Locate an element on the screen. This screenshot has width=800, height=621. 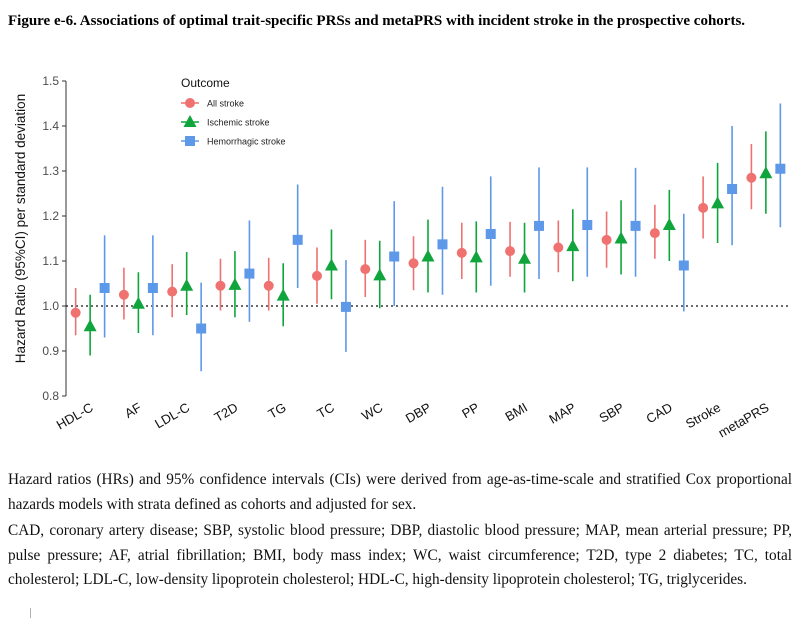
x-tick-label: T2D is located at coordinates (226, 412).